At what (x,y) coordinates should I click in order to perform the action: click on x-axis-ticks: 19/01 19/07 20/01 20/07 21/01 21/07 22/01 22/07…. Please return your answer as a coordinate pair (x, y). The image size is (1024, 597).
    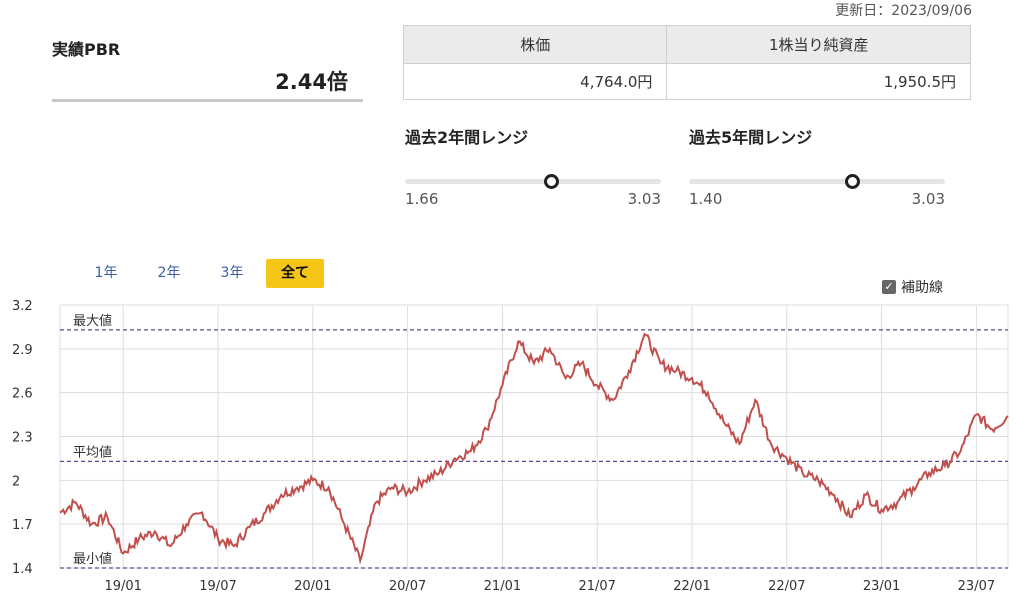
    Looking at the image, I should click on (549, 586).